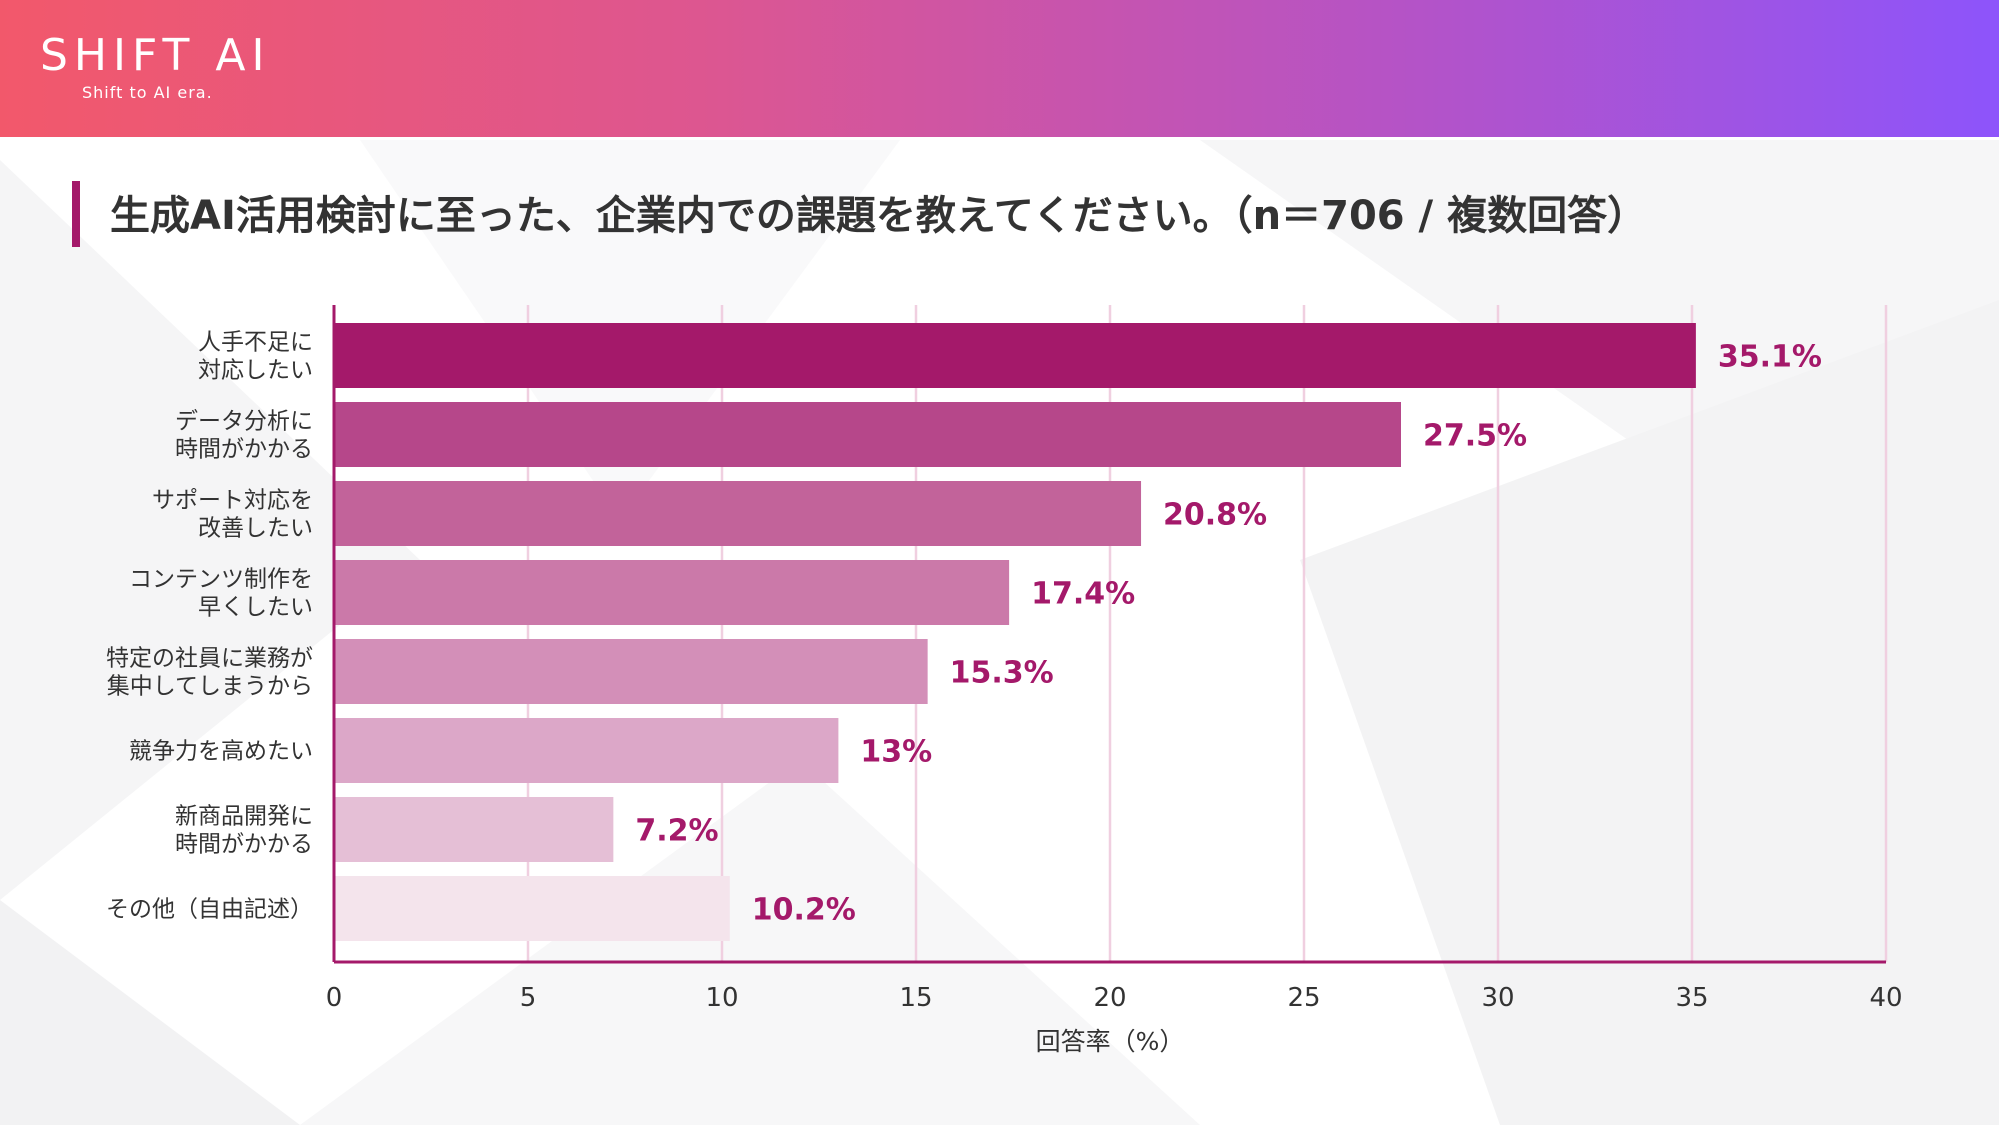  What do you see at coordinates (1109, 998) in the screenshot?
I see `x-tick-label: 20` at bounding box center [1109, 998].